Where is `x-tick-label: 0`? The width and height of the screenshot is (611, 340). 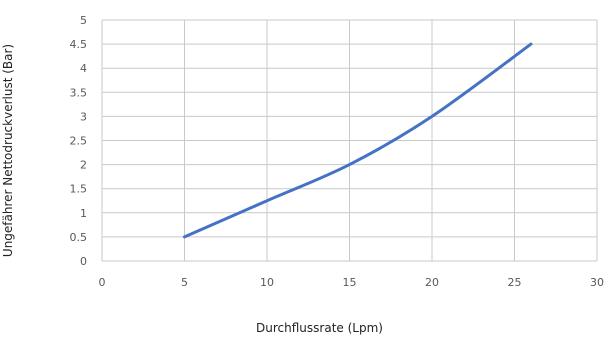
x-tick-label: 0 is located at coordinates (102, 282).